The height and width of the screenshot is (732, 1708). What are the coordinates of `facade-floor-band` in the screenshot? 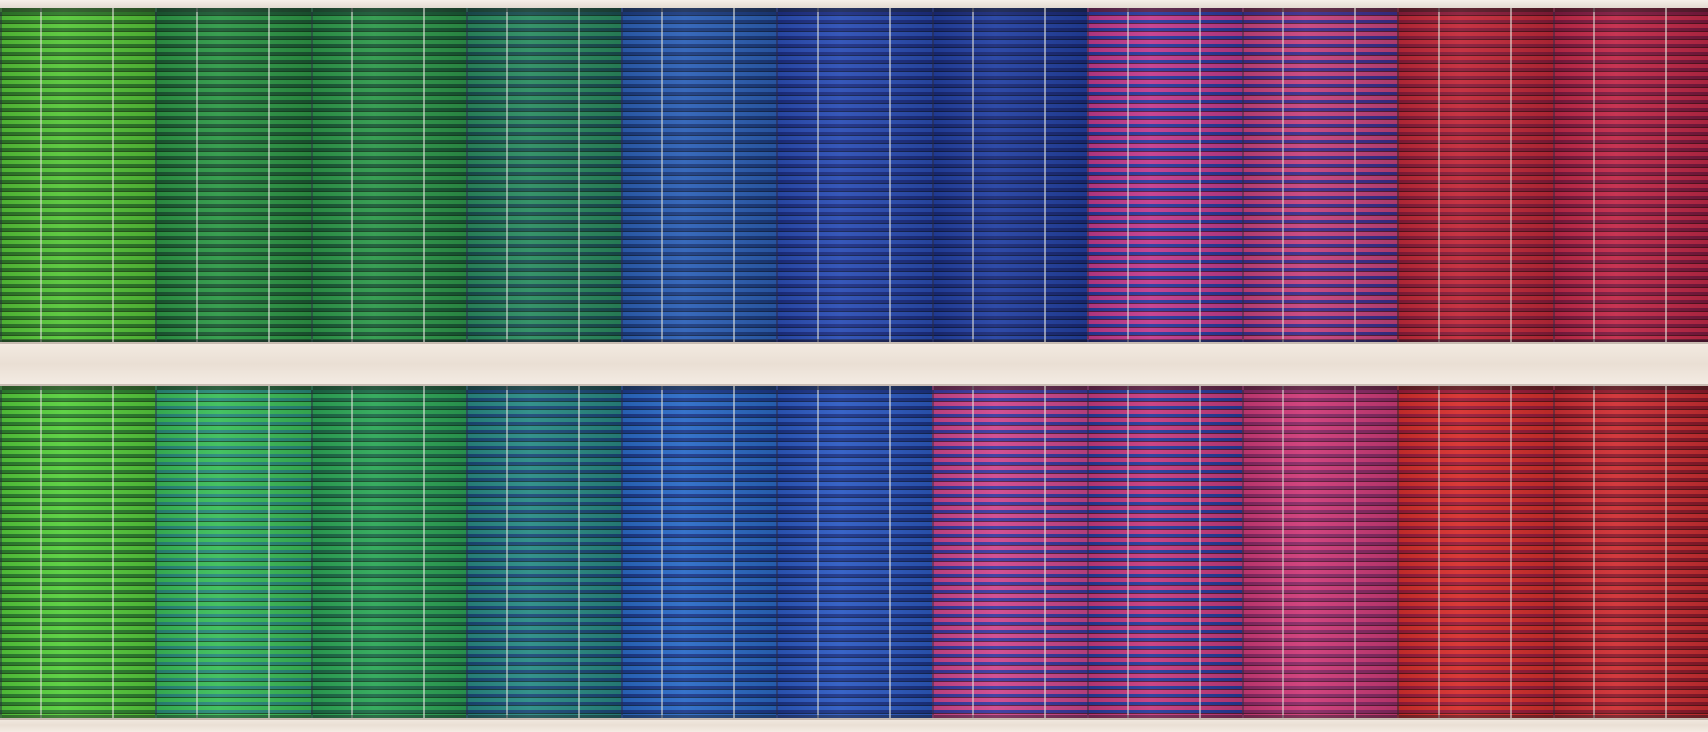 It's located at (854, 364).